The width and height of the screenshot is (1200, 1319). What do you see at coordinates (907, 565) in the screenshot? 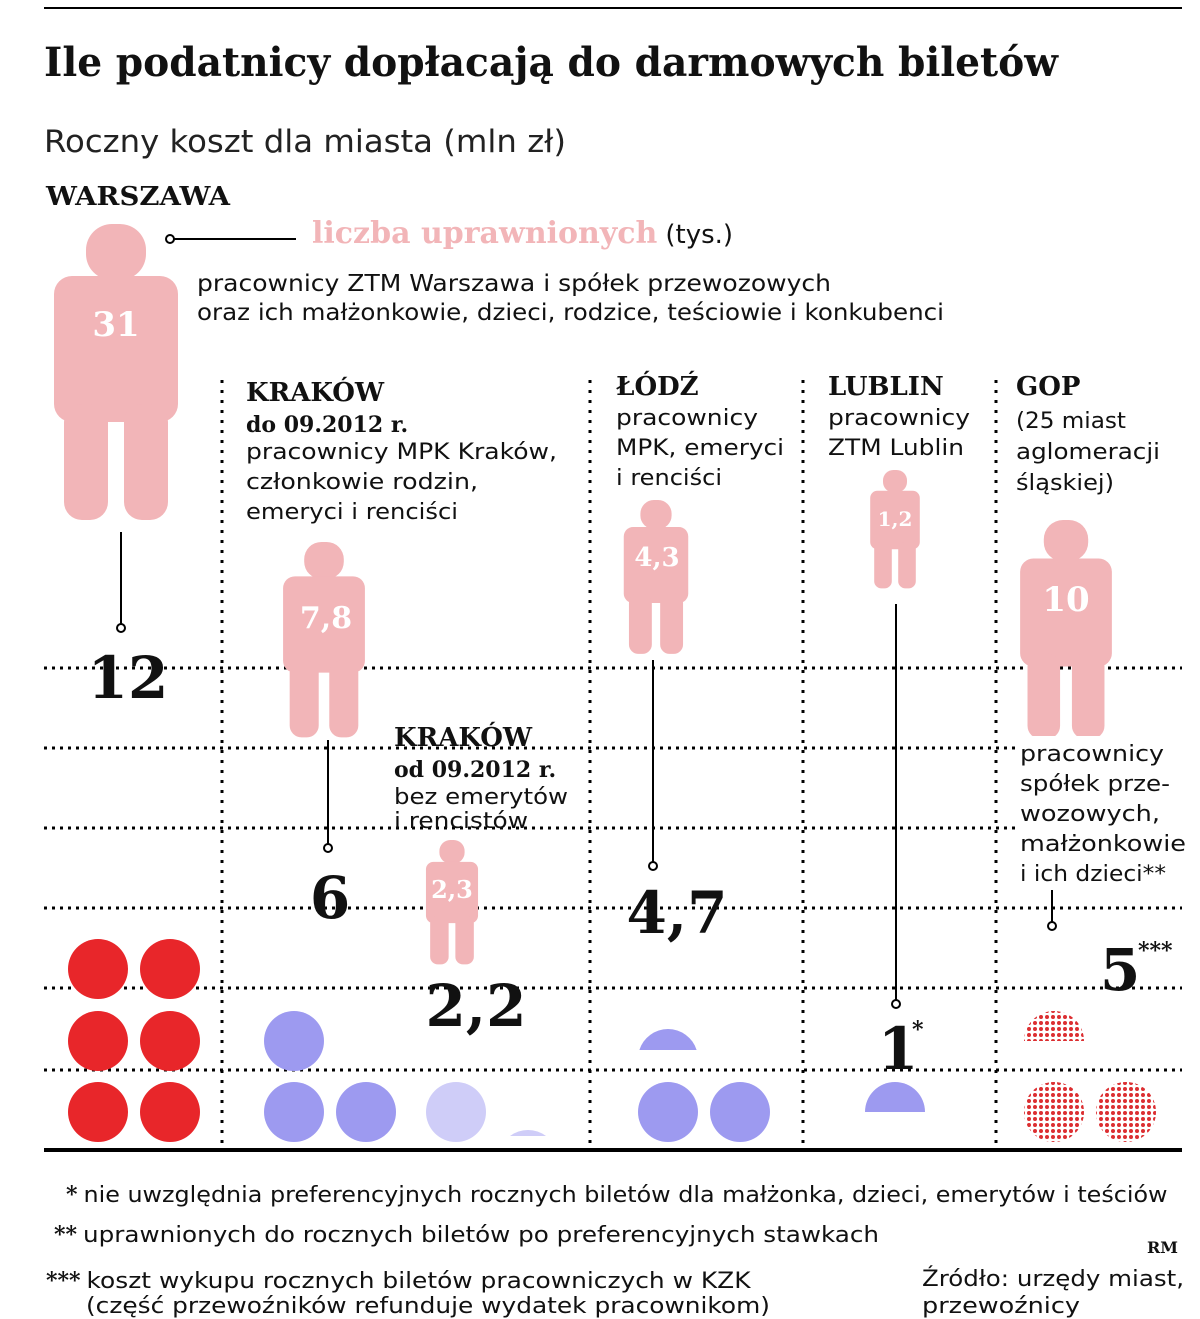
I see `lublin-figure-right-leg` at bounding box center [907, 565].